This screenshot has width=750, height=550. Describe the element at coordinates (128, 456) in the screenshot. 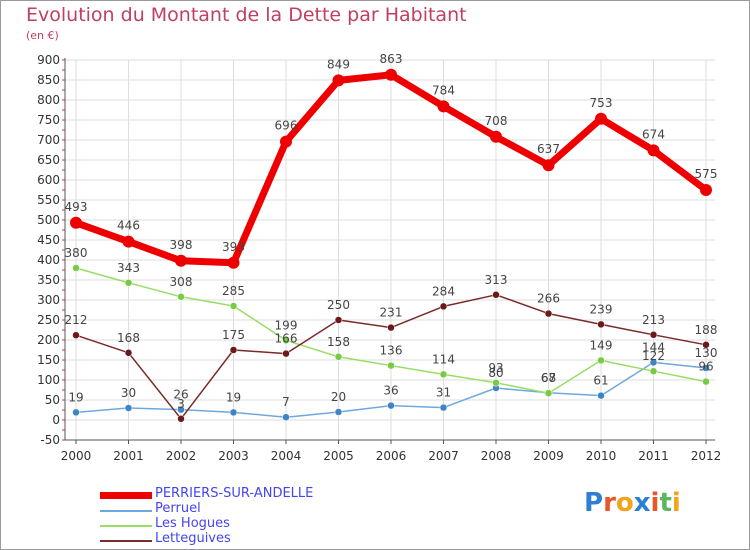

I see `x-tick-label: 2001` at that location.